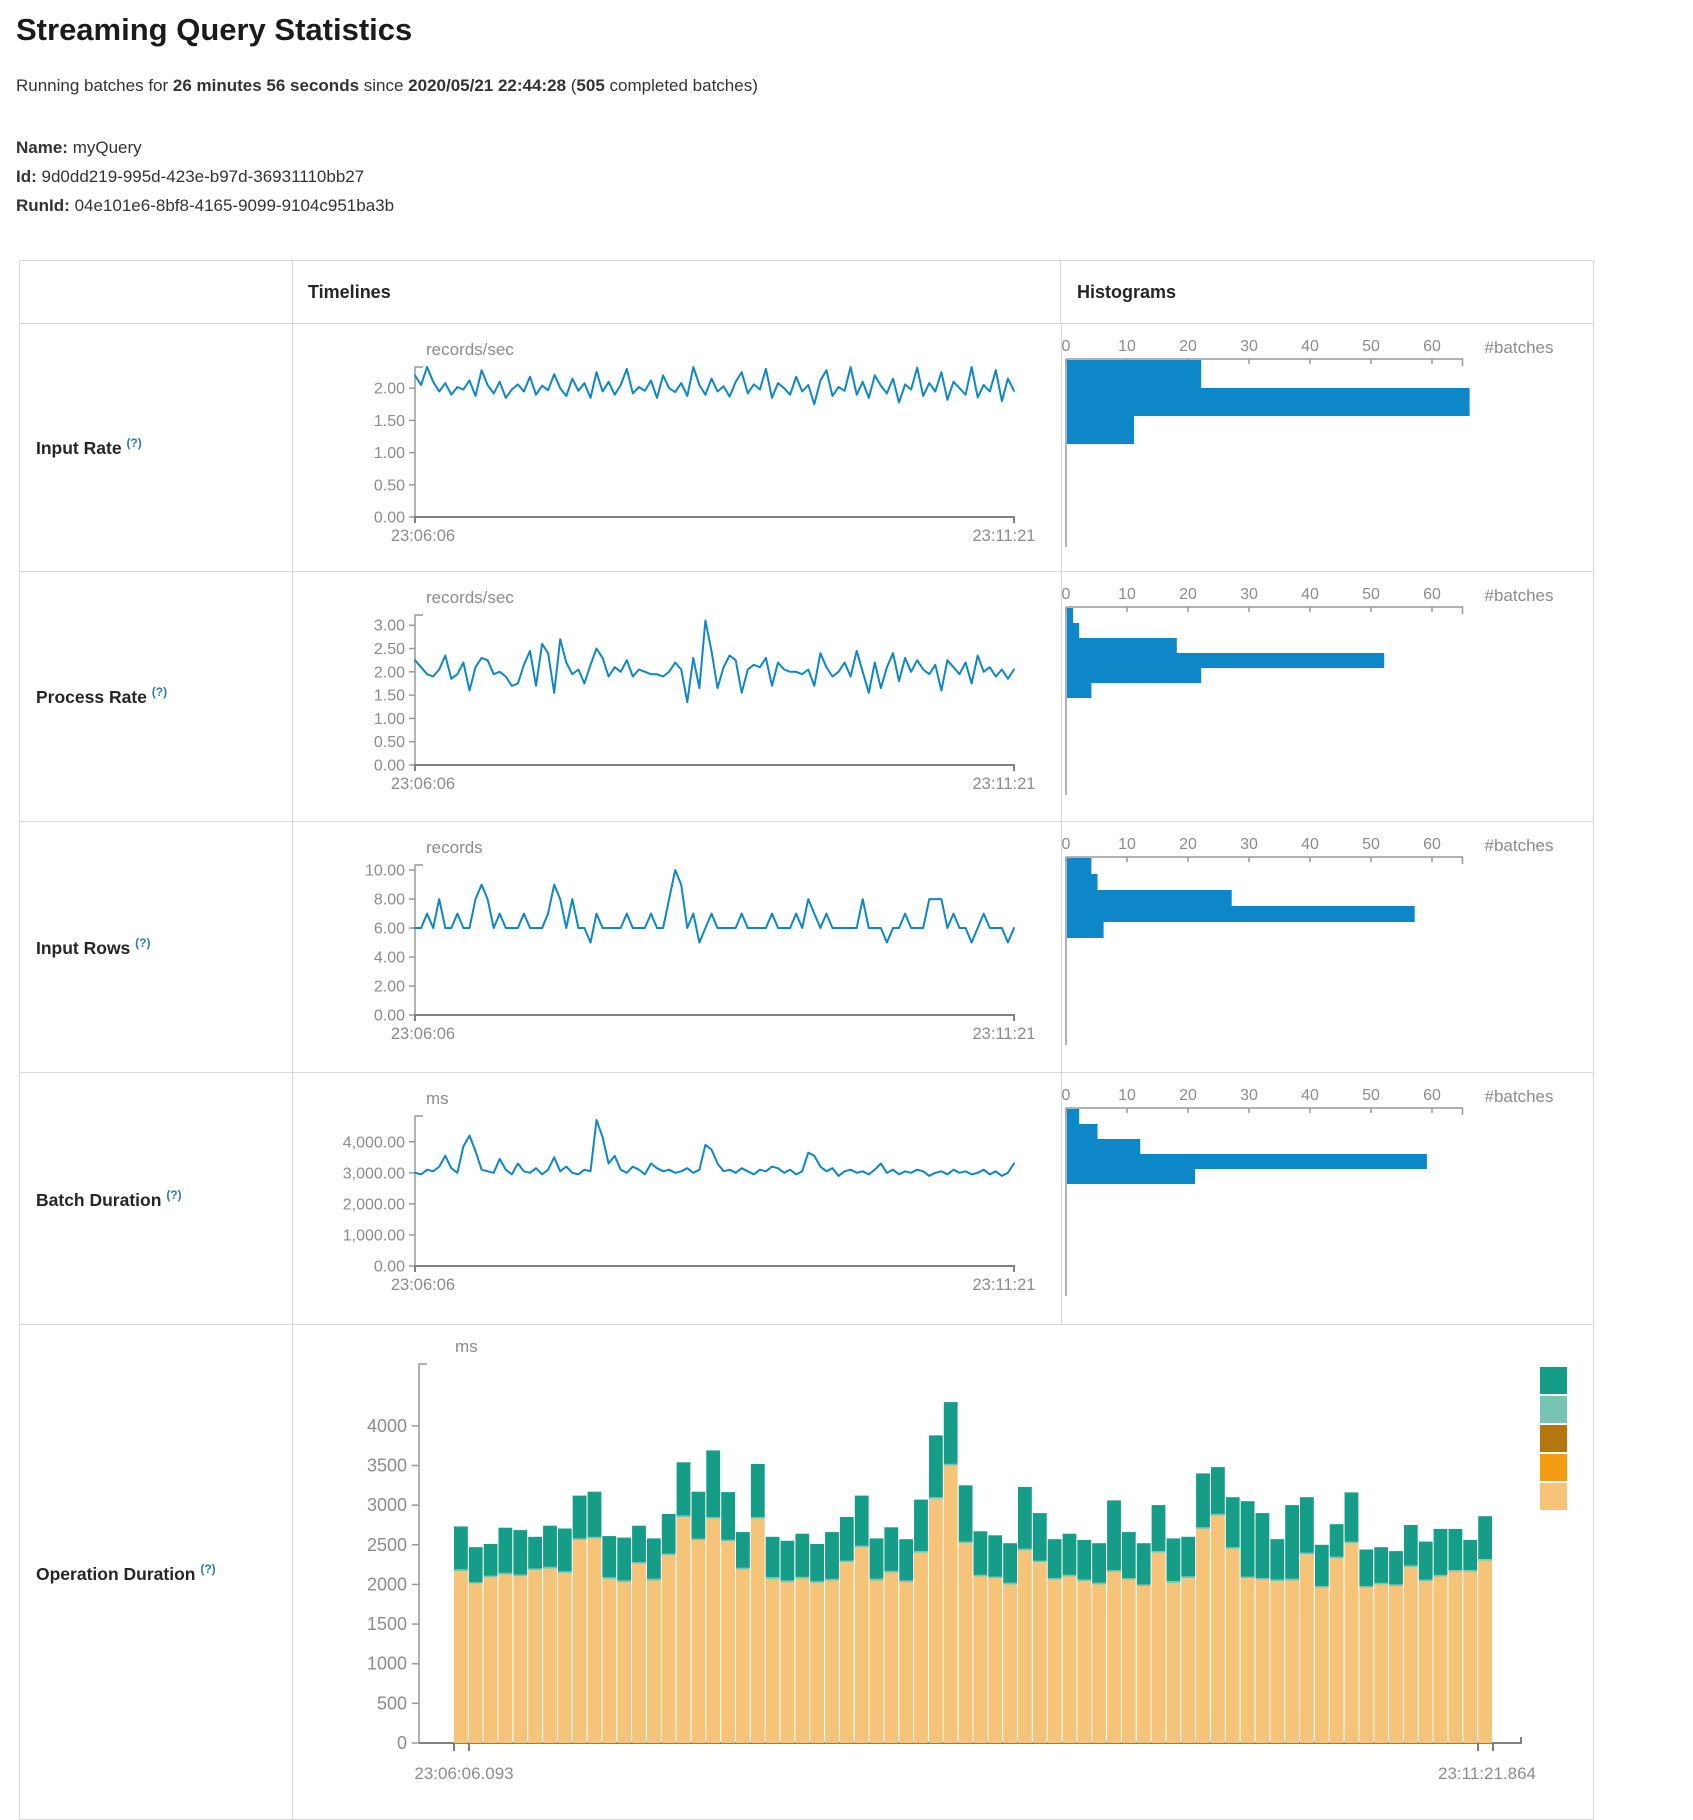  Describe the element at coordinates (156, 292) in the screenshot. I see `header-cell-empty` at that location.